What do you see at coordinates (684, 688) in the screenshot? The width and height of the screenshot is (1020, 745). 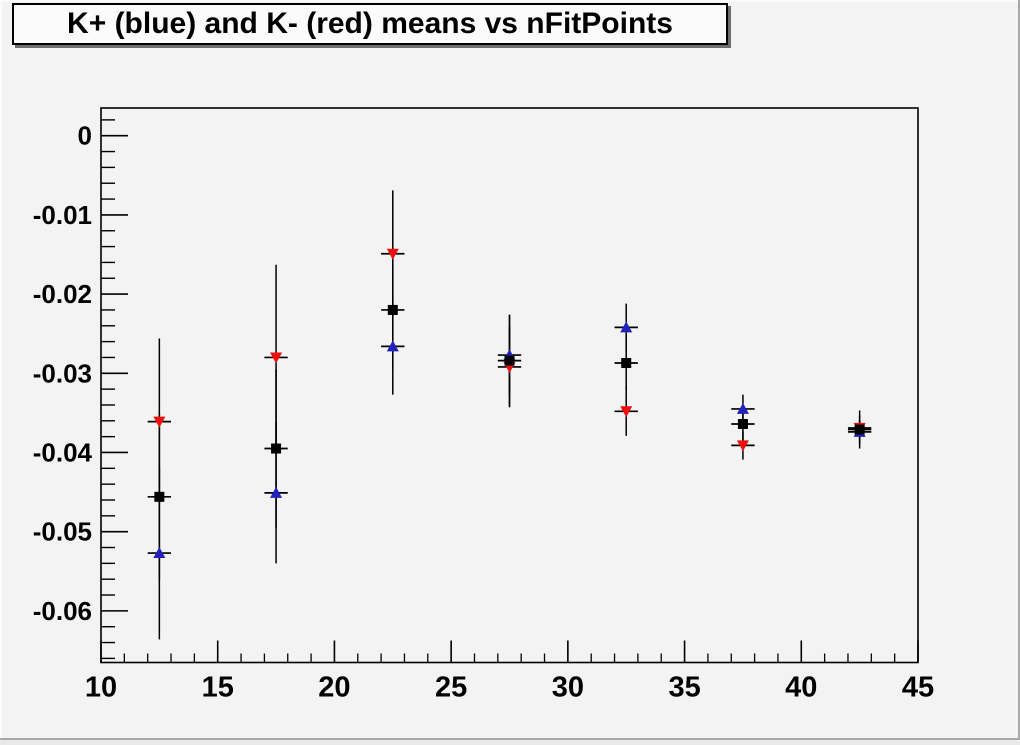 I see `x-tick-label: 35` at bounding box center [684, 688].